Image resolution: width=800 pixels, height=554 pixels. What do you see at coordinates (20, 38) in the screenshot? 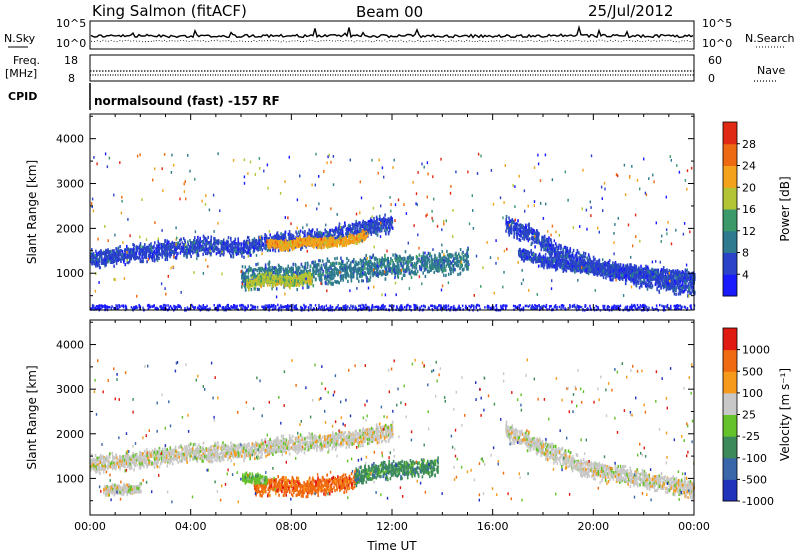
I see `nsky-label: N.Sky` at bounding box center [20, 38].